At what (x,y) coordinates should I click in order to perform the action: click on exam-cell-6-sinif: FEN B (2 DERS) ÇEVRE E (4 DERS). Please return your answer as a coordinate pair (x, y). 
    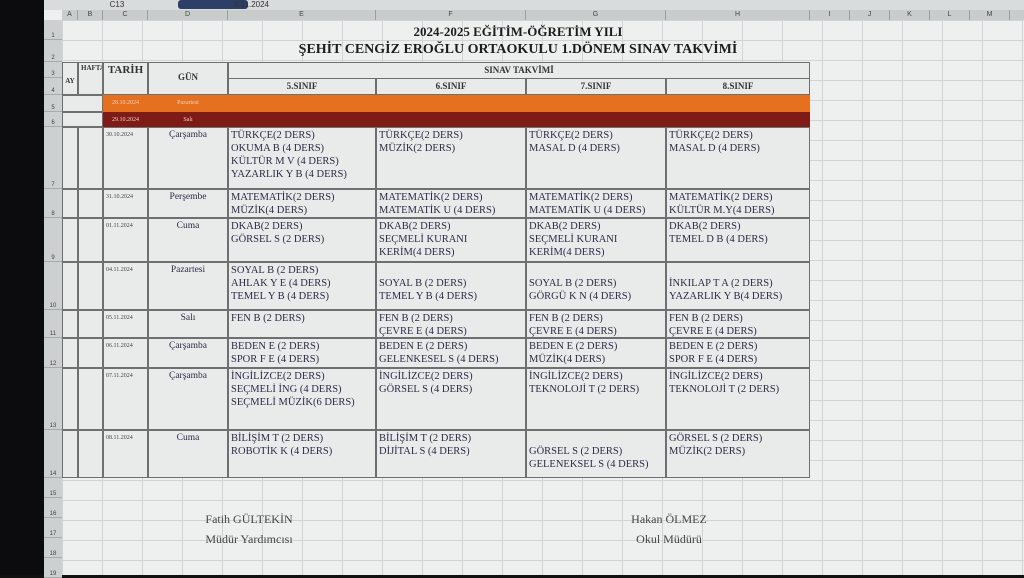
    Looking at the image, I should click on (451, 324).